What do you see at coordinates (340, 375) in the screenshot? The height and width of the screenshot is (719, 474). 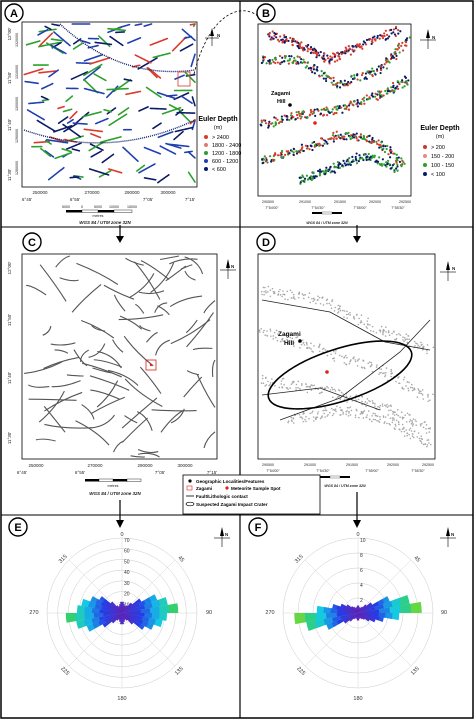 I see `d-impact-crater-ellipse` at bounding box center [340, 375].